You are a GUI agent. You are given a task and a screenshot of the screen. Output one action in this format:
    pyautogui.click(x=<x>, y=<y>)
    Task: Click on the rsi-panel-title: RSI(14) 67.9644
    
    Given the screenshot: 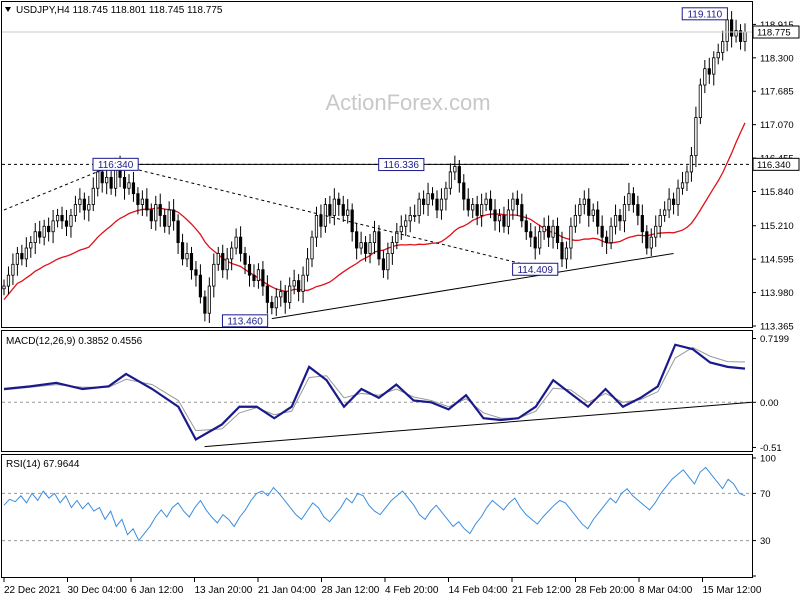 What is the action you would take?
    pyautogui.click(x=43, y=464)
    